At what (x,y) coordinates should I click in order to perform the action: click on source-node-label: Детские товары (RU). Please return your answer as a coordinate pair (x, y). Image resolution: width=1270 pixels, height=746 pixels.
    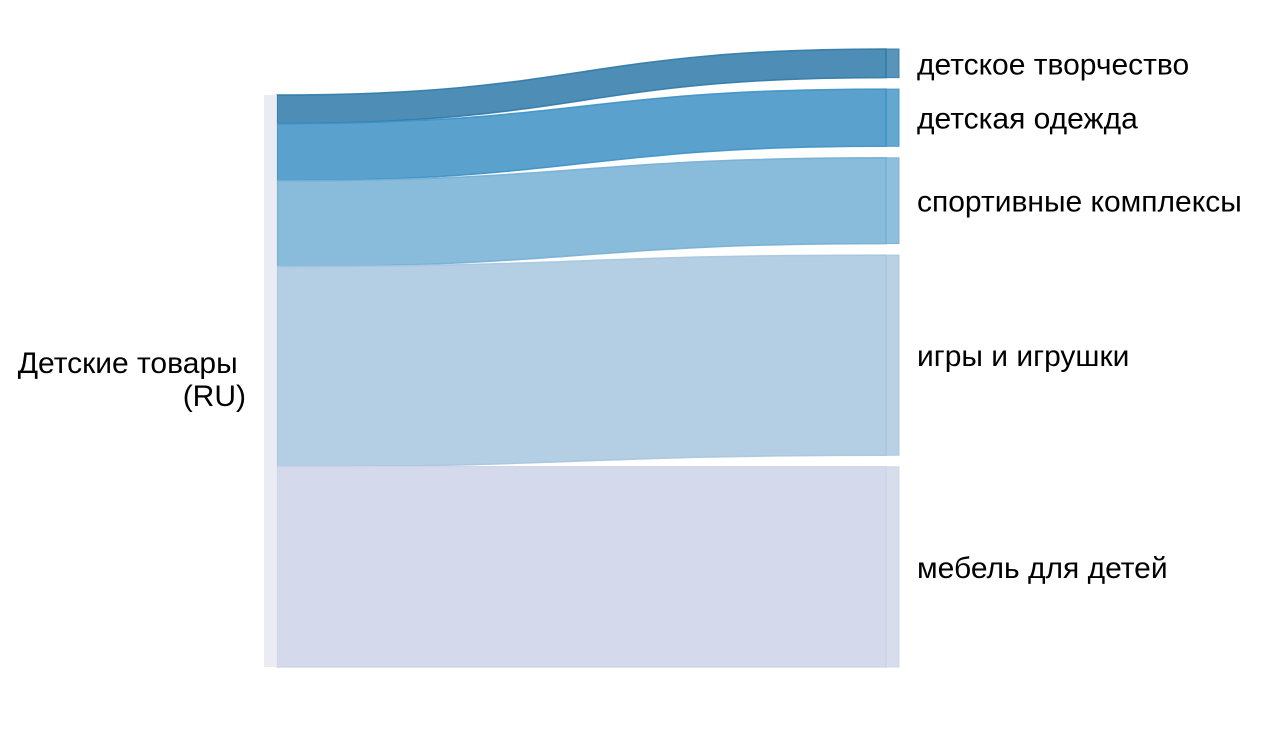
    Looking at the image, I should click on (132, 380).